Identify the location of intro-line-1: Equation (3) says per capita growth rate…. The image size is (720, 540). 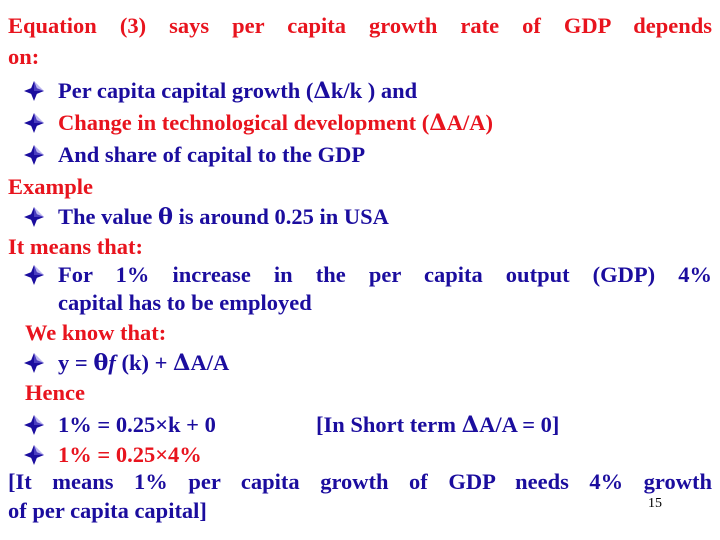
(360, 25).